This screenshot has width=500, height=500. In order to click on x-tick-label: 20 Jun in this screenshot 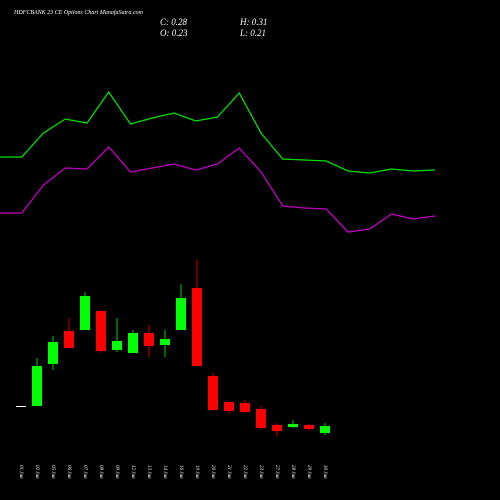, I will do `click(212, 472)`.